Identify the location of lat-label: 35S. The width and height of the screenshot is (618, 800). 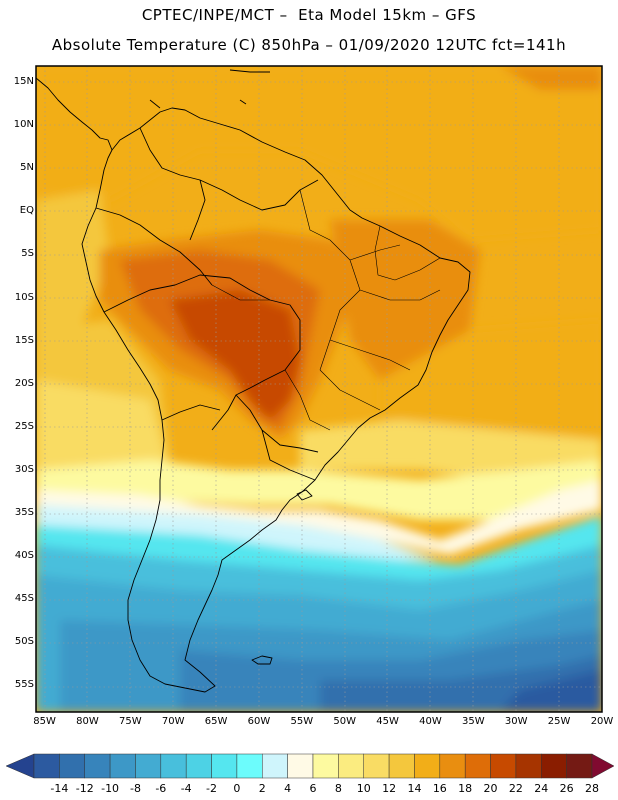
(24, 512).